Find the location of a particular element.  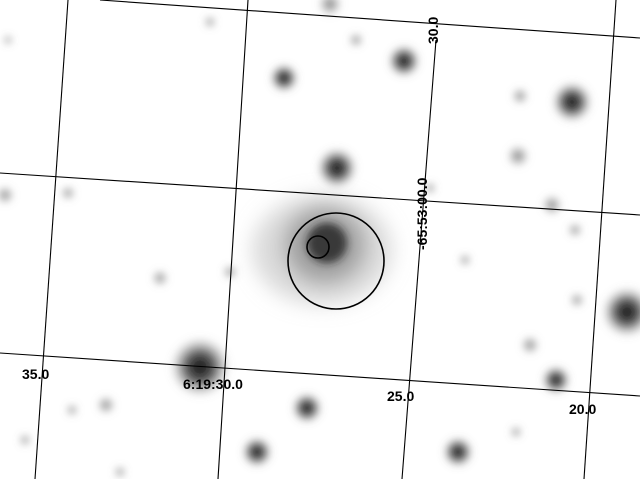

dec-label-dms: -65:53:00.0 is located at coordinates (422, 213).